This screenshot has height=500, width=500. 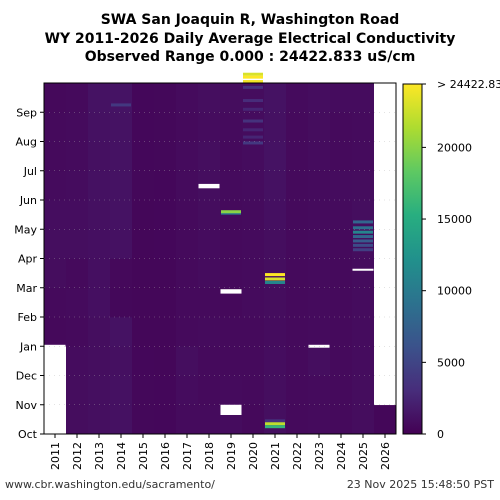 What do you see at coordinates (55, 185) in the screenshot?
I see `heatmap-cell-2011-Jun` at bounding box center [55, 185].